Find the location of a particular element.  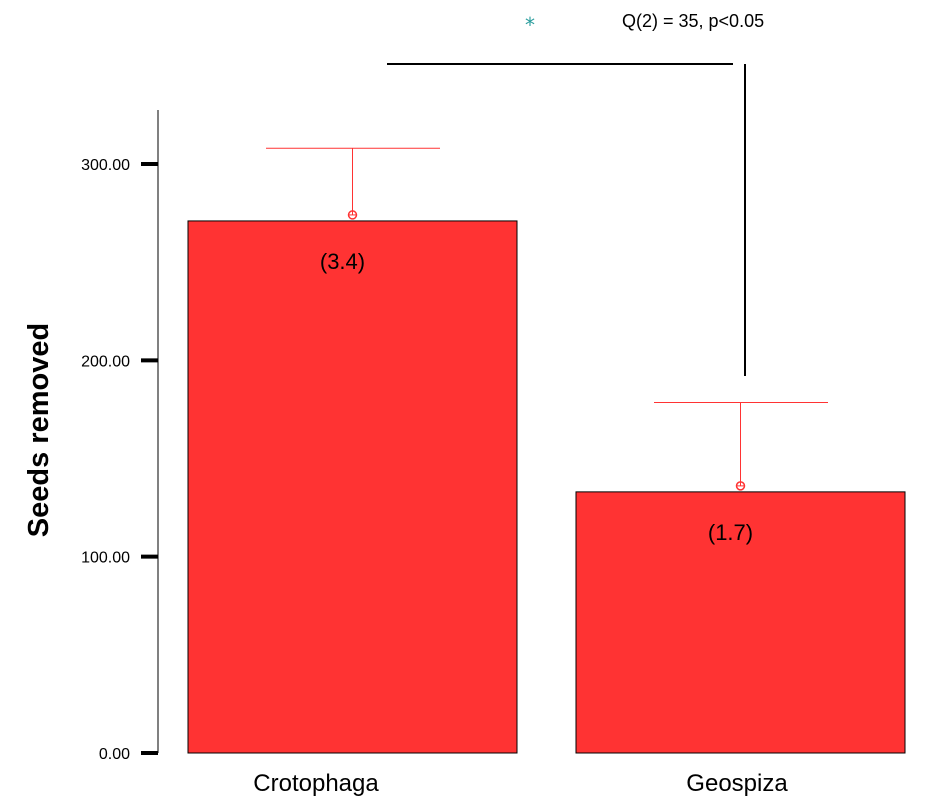

y-axis-title: Seeds removed is located at coordinates (39, 430).